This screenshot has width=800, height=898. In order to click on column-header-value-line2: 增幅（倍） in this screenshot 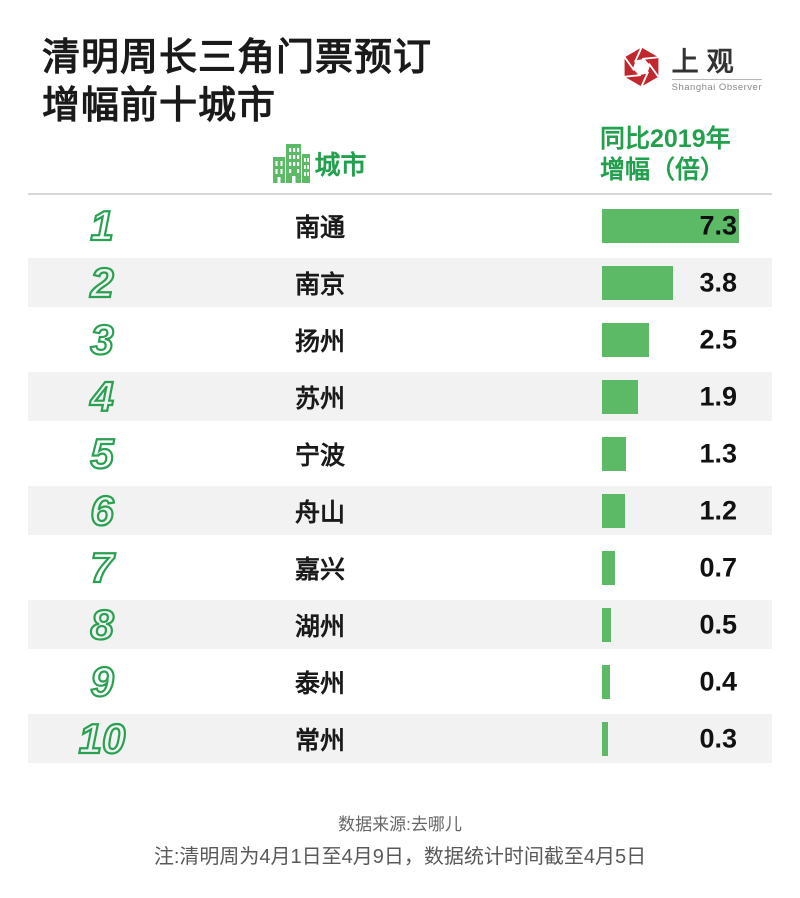, I will do `click(663, 170)`.